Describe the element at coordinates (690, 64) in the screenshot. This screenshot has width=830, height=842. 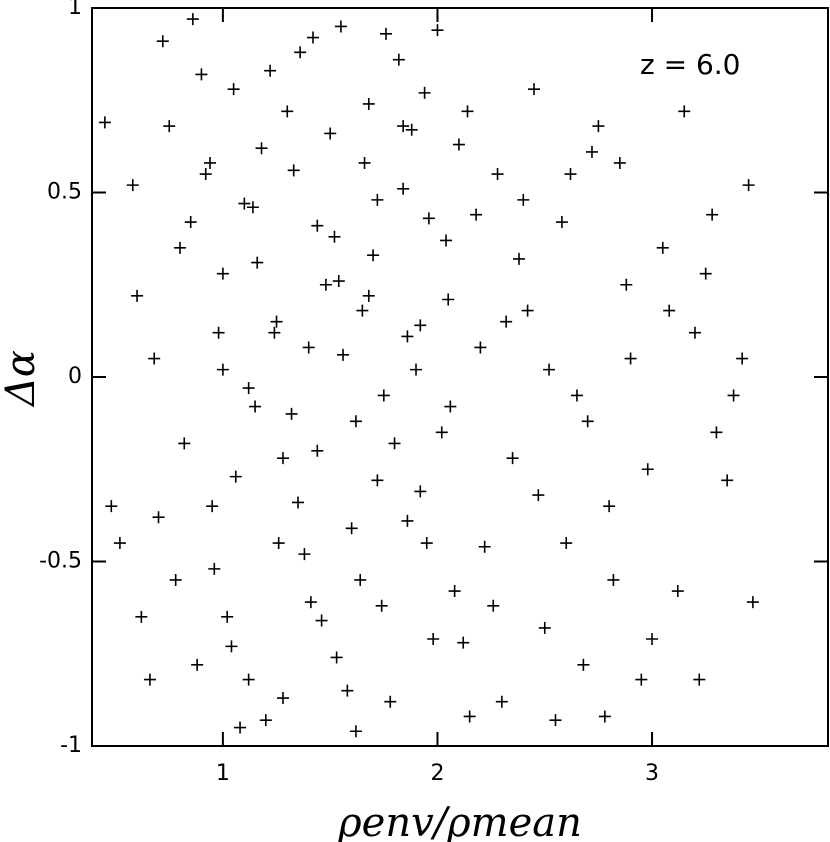
I see `annotation: z = 6.0` at that location.